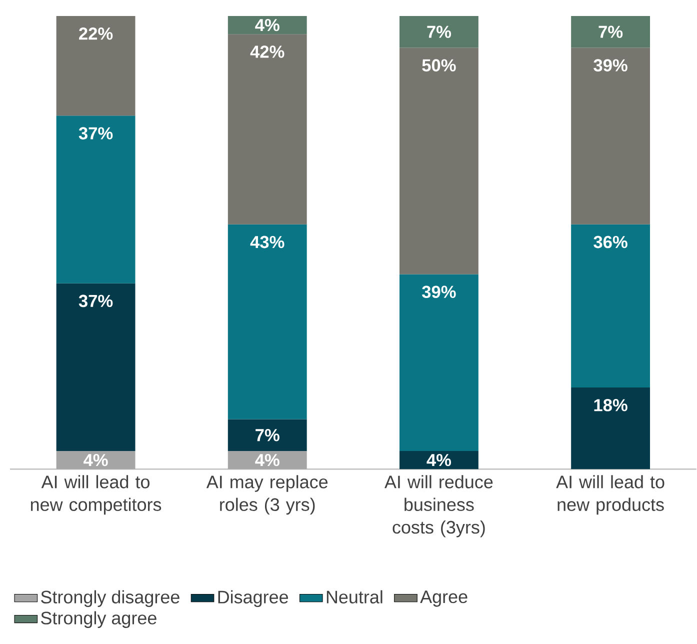 Image resolution: width=697 pixels, height=644 pixels. I want to click on data-label: 18%, so click(611, 405).